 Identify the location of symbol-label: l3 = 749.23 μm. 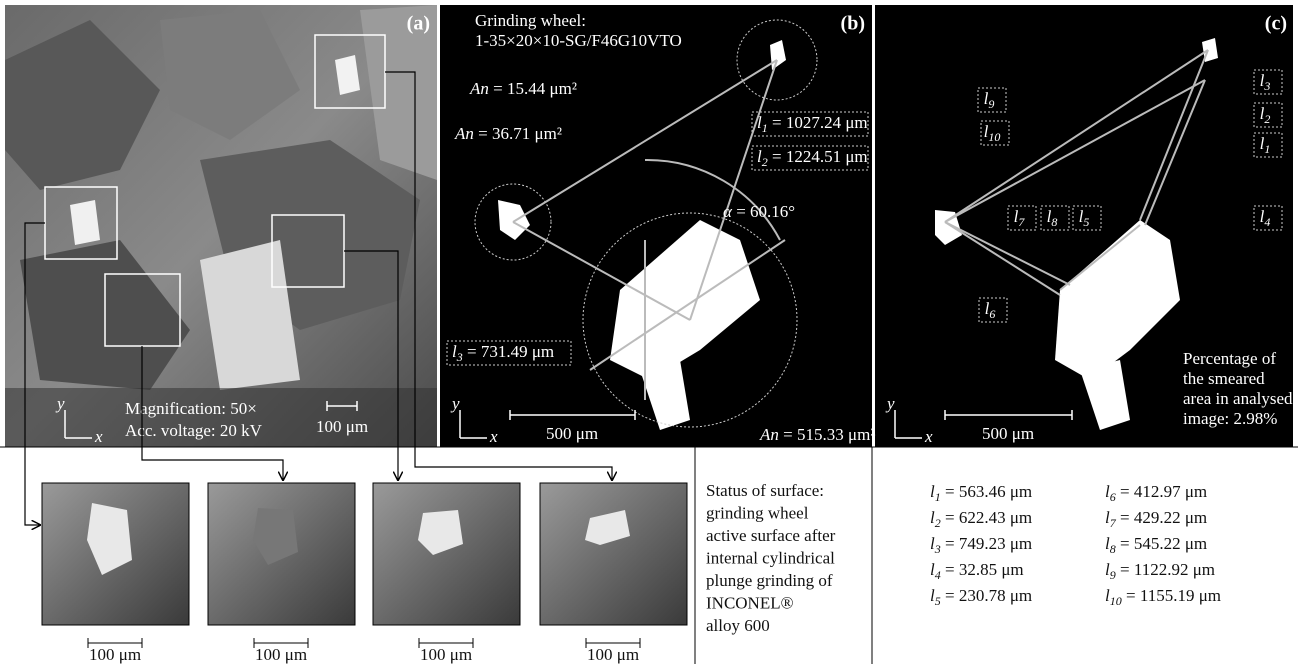
(981, 545).